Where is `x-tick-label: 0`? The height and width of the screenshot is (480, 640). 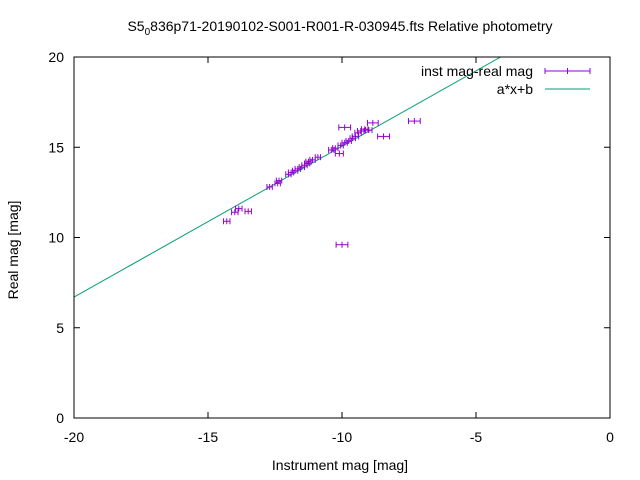 x-tick-label: 0 is located at coordinates (610, 437).